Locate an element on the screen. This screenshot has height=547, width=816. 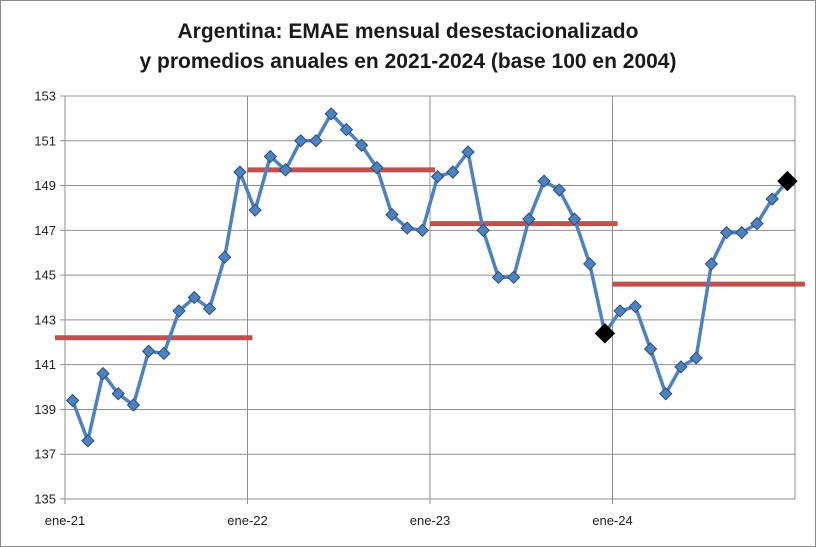
x-tick-label: ene-22 is located at coordinates (247, 520).